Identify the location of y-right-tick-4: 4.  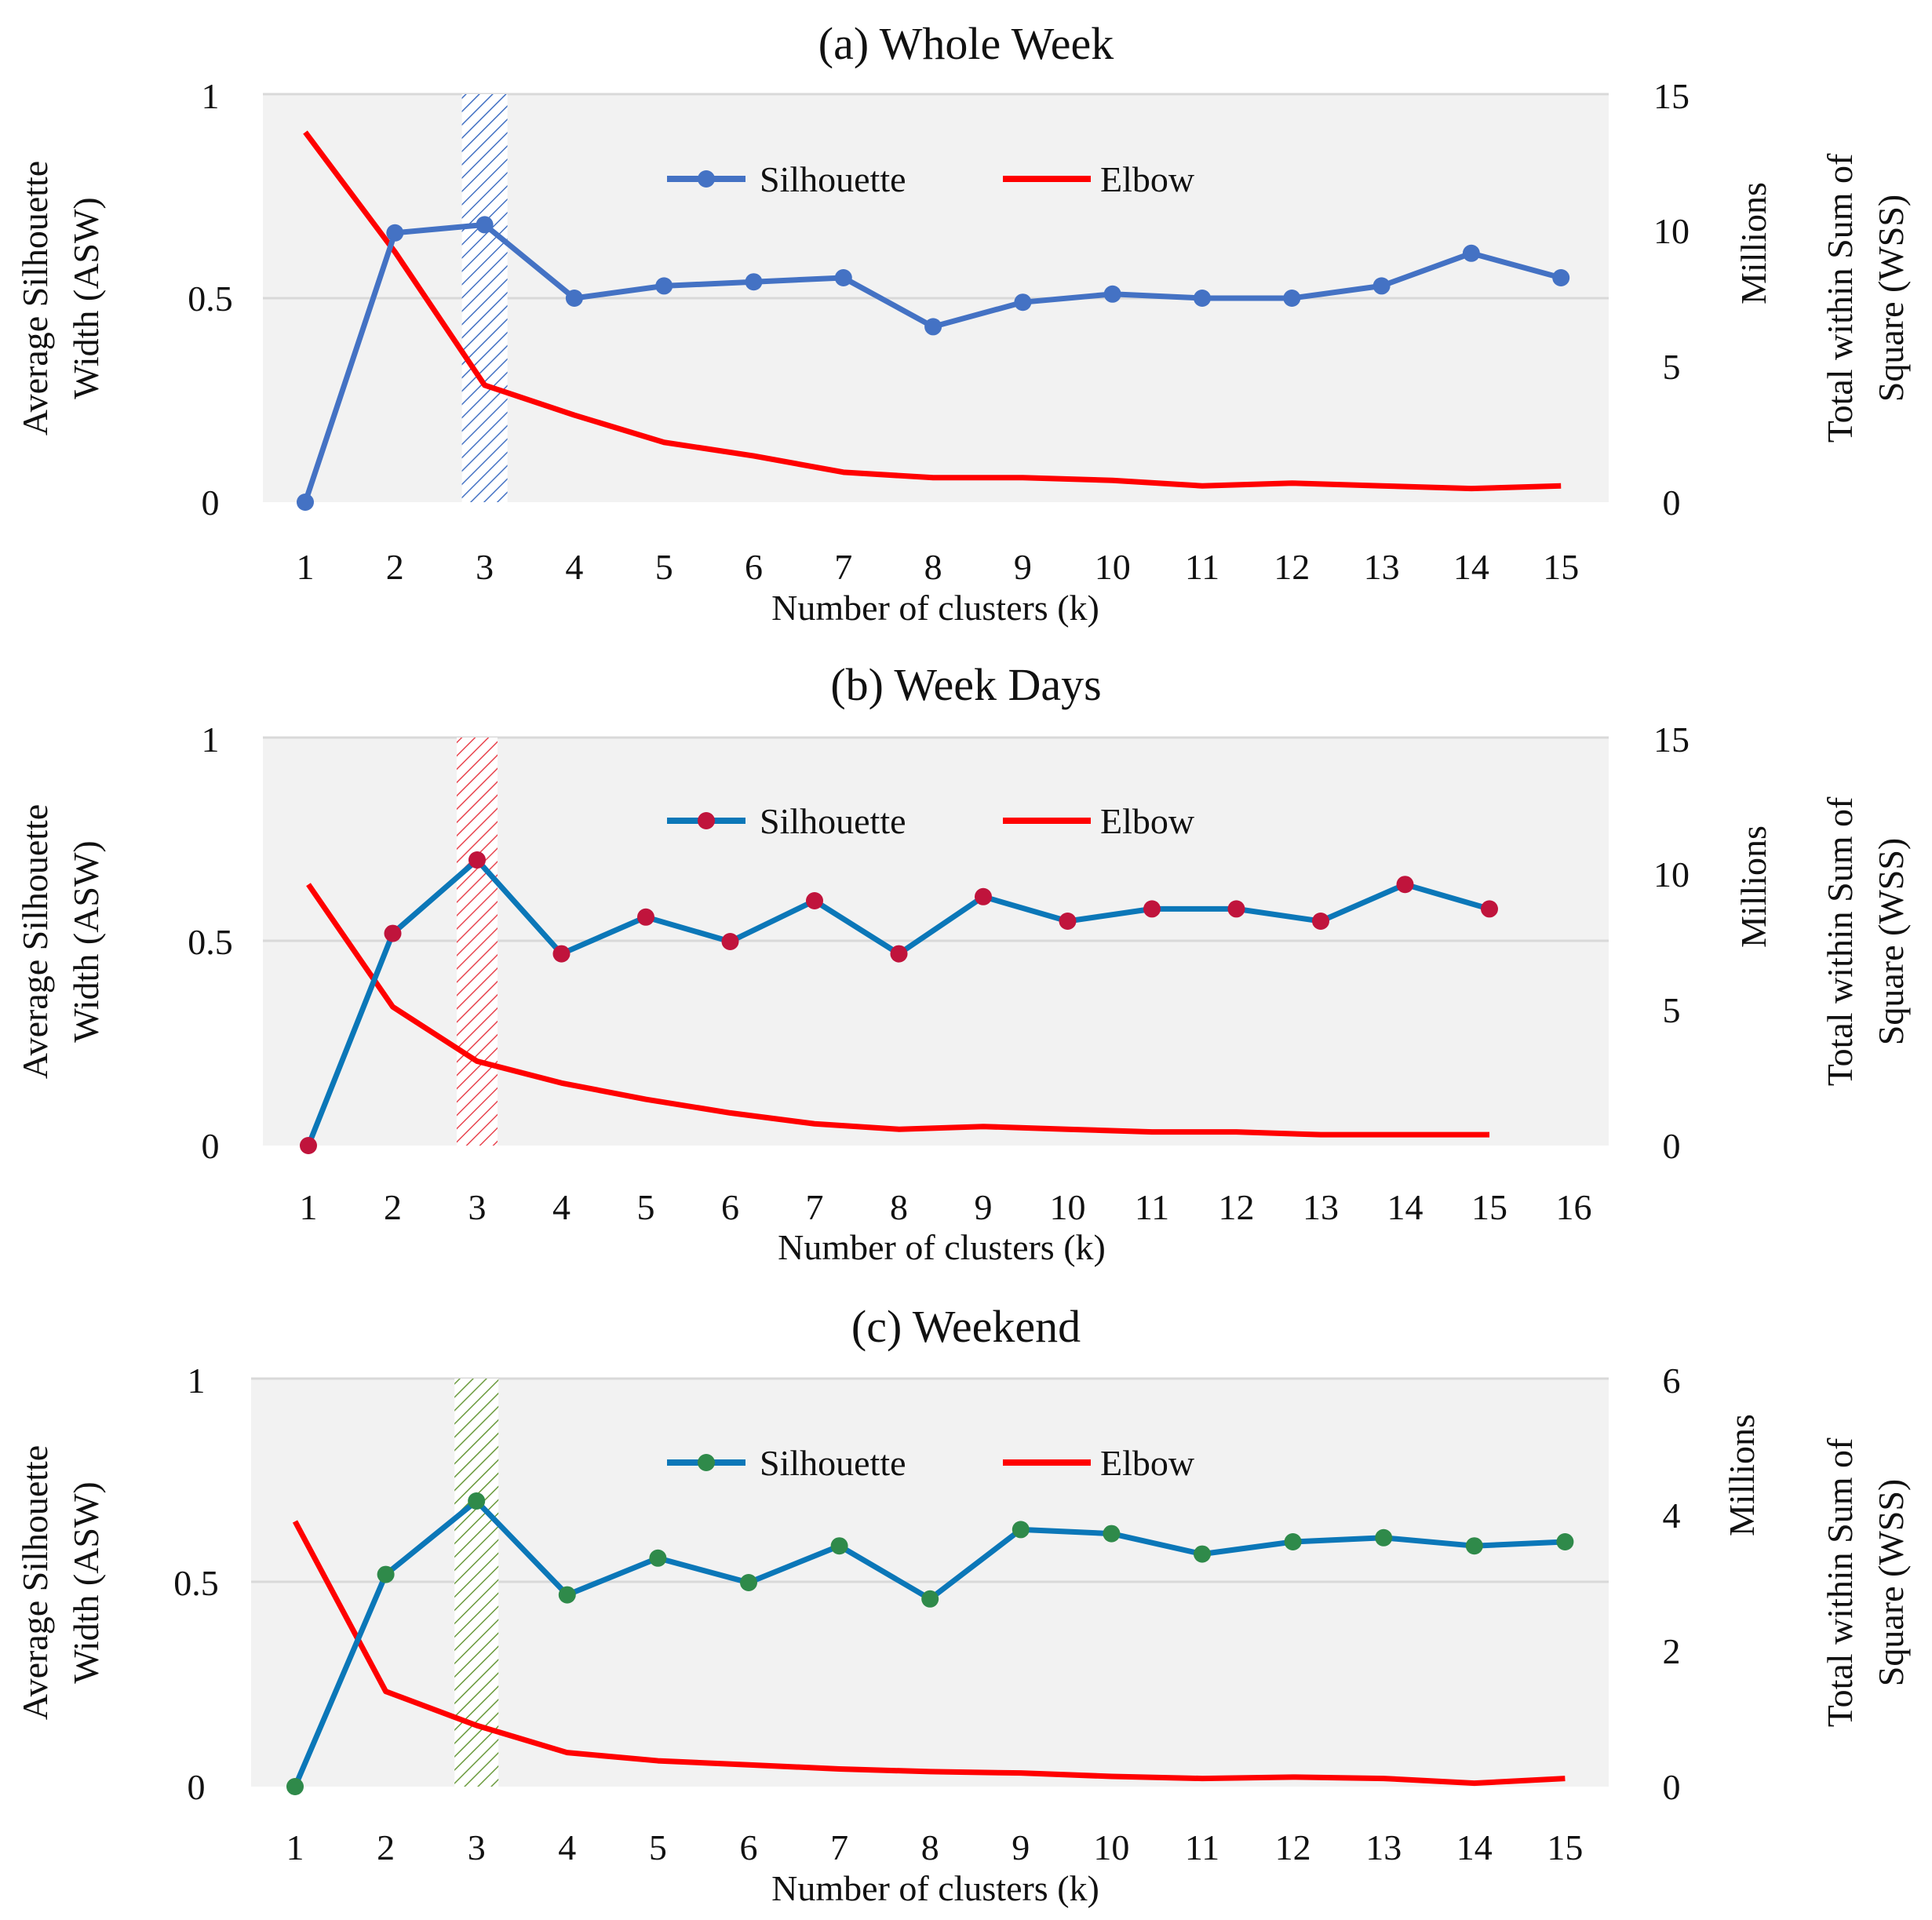
(1672, 1516).